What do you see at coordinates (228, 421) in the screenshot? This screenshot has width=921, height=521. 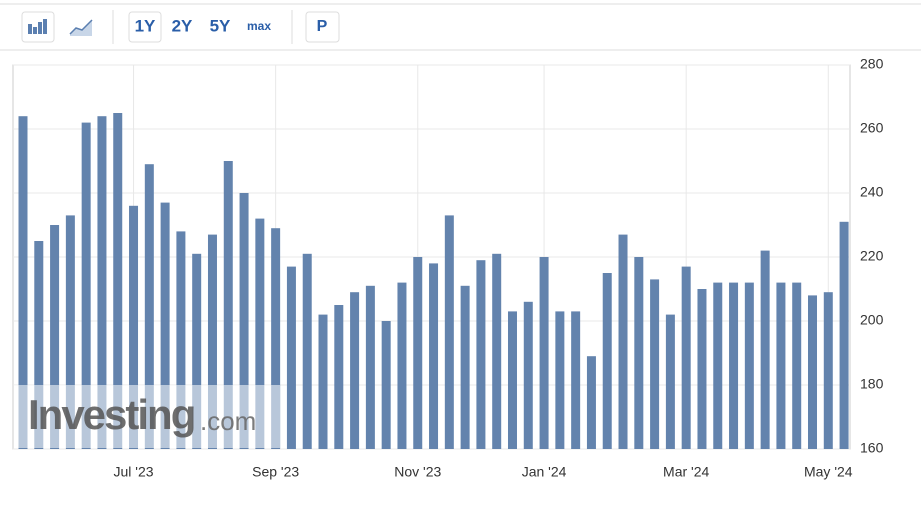 I see `watermark-suffix: .com` at bounding box center [228, 421].